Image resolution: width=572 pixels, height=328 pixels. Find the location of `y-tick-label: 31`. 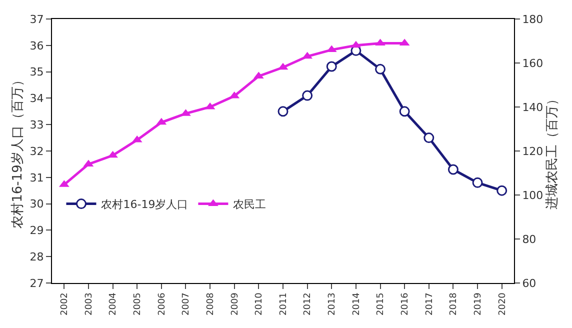

y-tick-label: 31 is located at coordinates (37, 177).